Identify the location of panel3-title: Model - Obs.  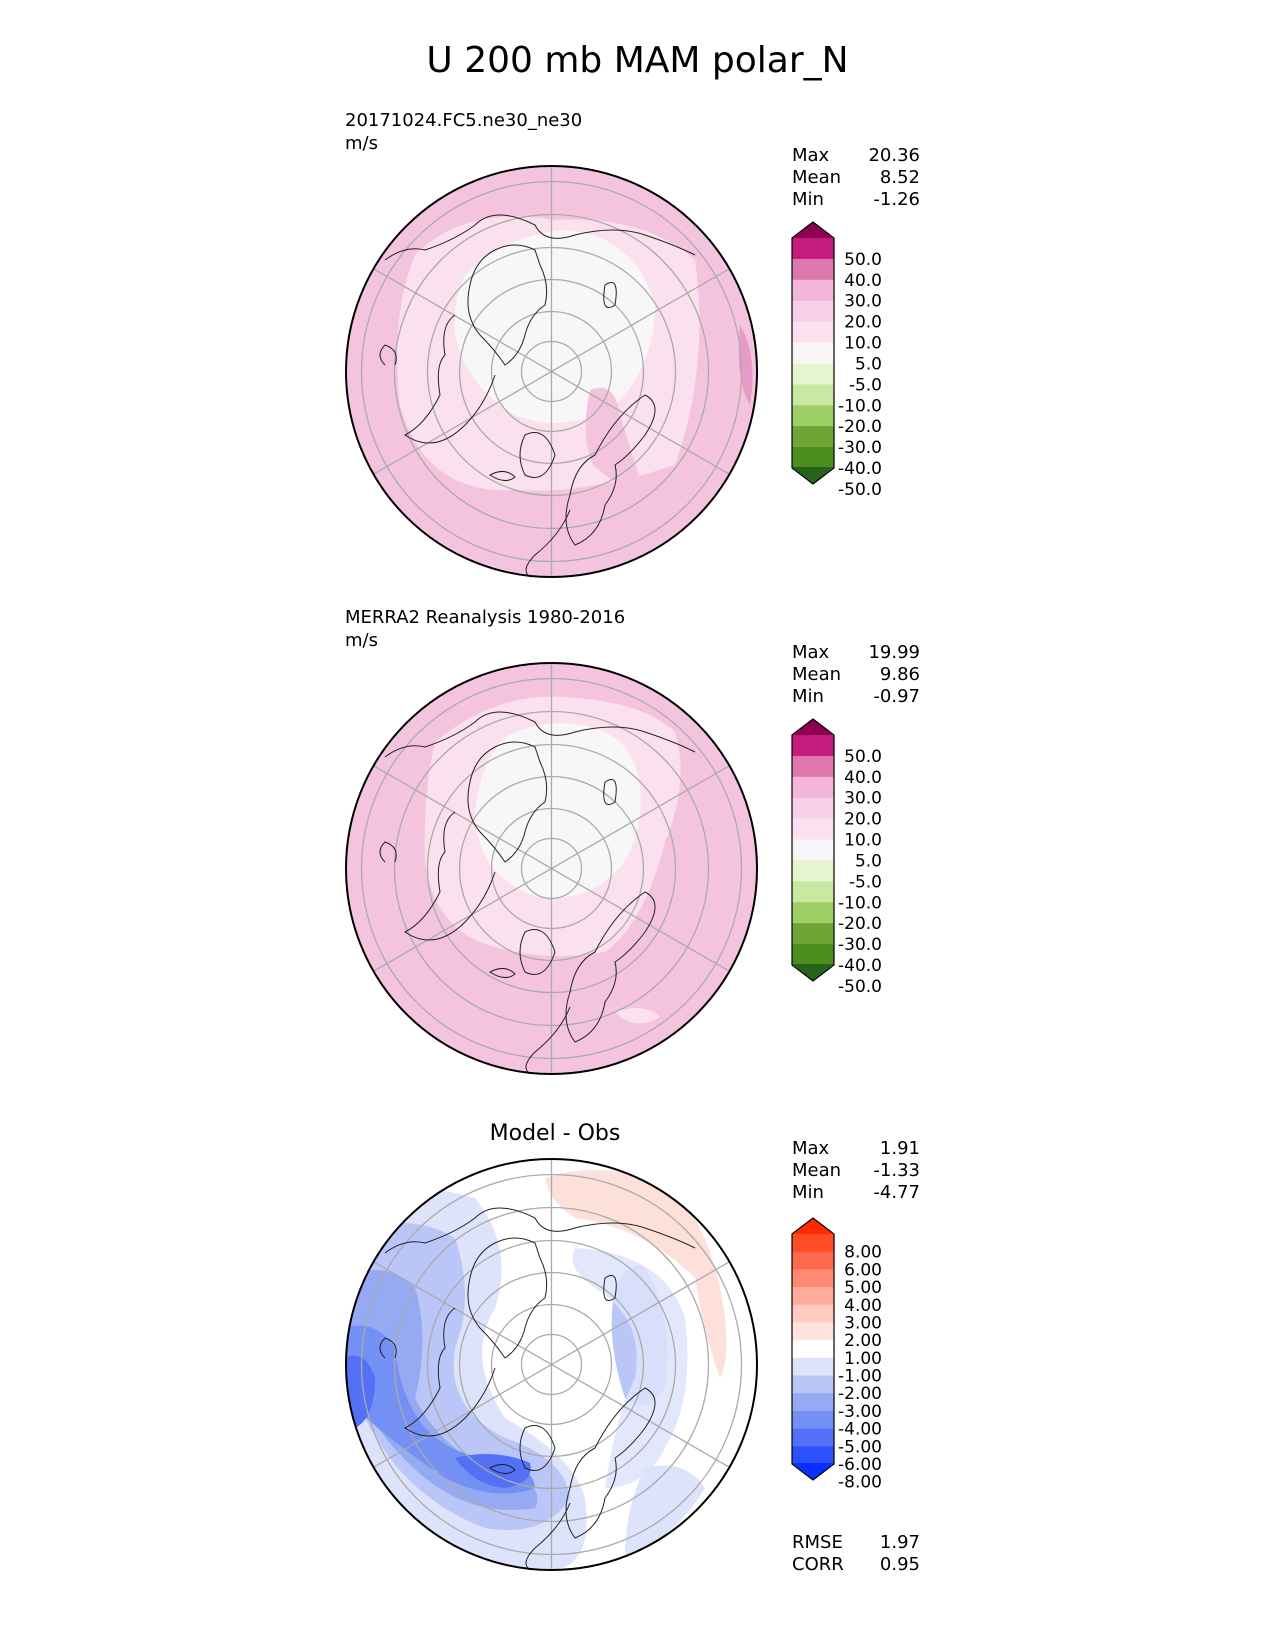
(555, 1133).